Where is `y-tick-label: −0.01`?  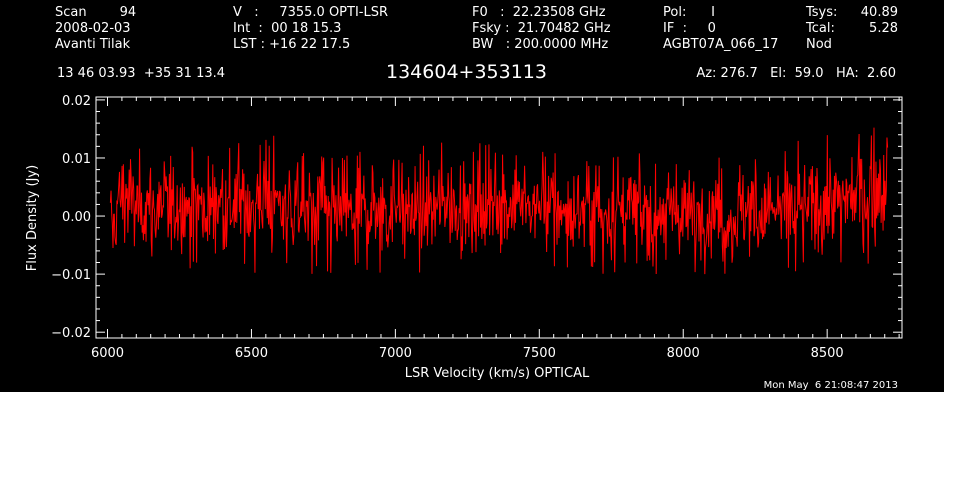 y-tick-label: −0.01 is located at coordinates (71, 275).